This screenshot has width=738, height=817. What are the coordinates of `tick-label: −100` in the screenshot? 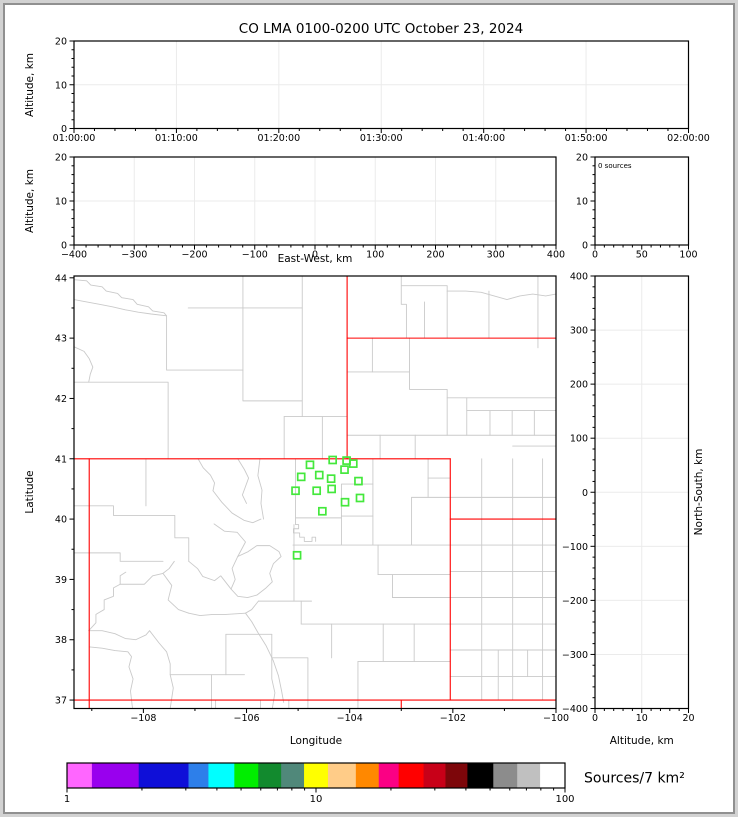 It's located at (575, 547).